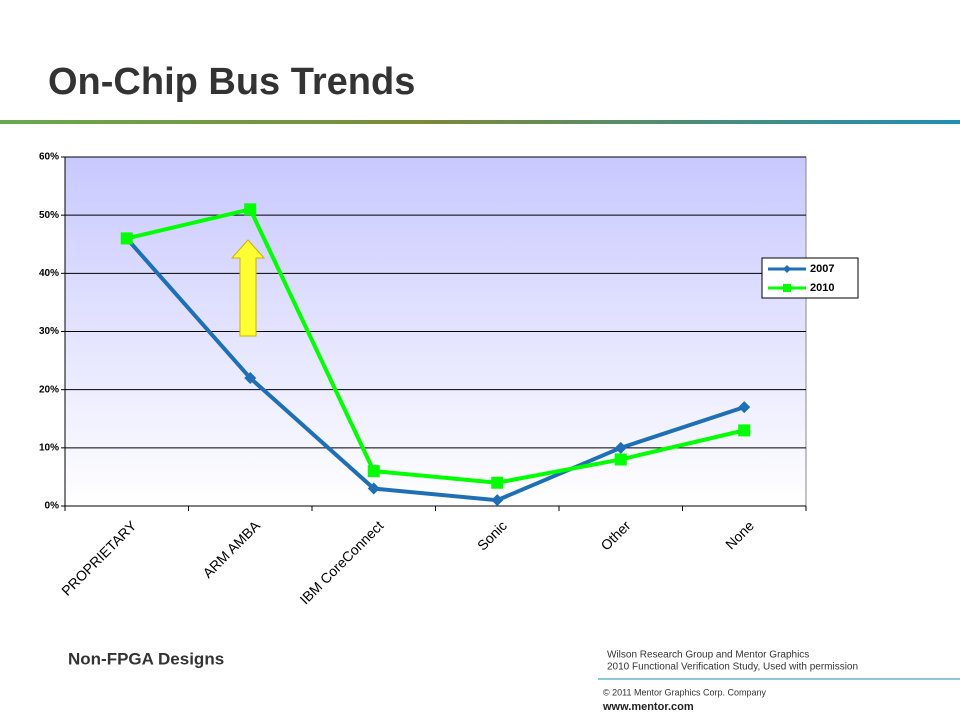 The image size is (960, 720). What do you see at coordinates (341, 562) in the screenshot?
I see `x-tick-label: IBM CoreConnect` at bounding box center [341, 562].